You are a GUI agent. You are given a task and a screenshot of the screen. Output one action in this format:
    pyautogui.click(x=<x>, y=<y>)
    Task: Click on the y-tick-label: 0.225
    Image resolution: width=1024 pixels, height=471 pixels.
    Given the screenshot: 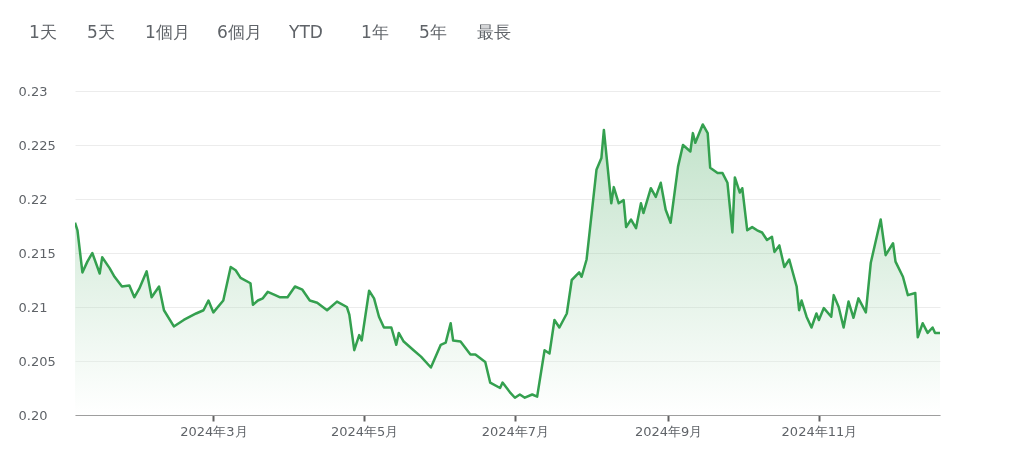 What is the action you would take?
    pyautogui.click(x=37, y=145)
    